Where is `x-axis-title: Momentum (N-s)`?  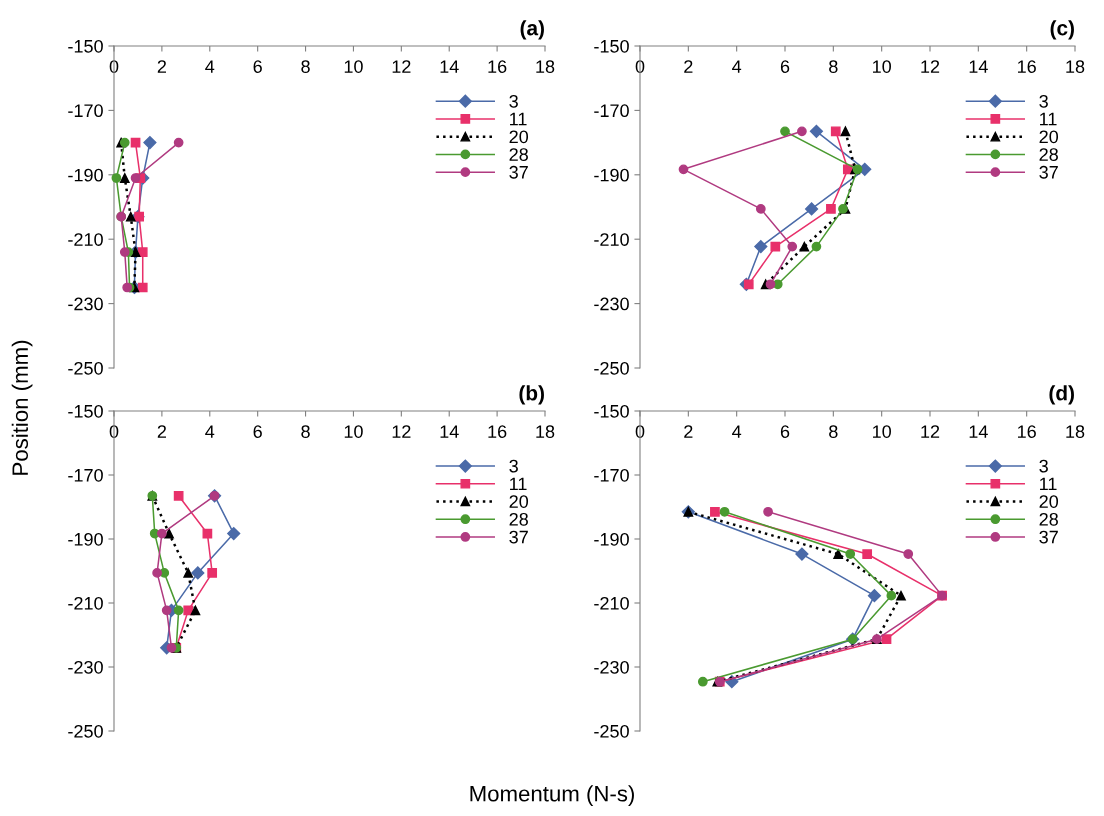 x-axis-title: Momentum (N-s) is located at coordinates (552, 795).